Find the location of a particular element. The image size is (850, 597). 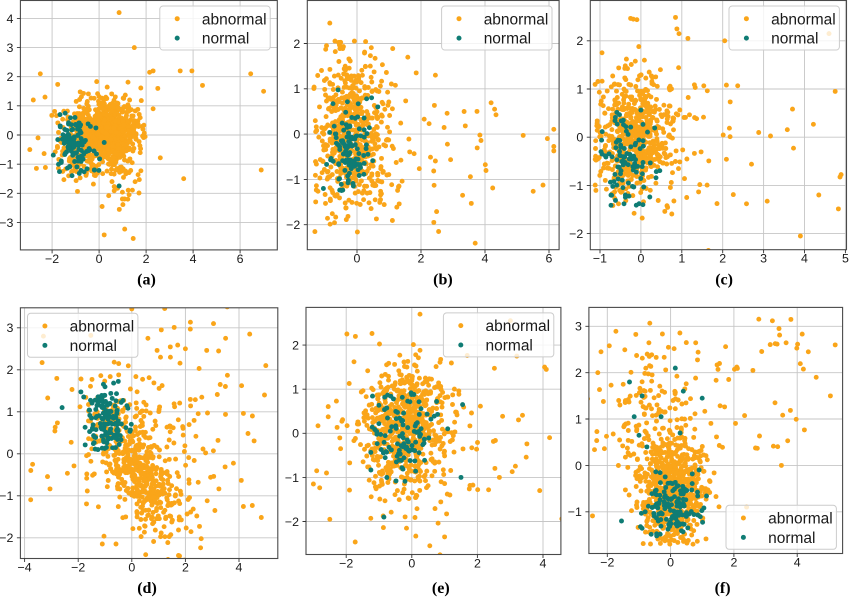

svg-text: 5 is located at coordinates (845, 259).